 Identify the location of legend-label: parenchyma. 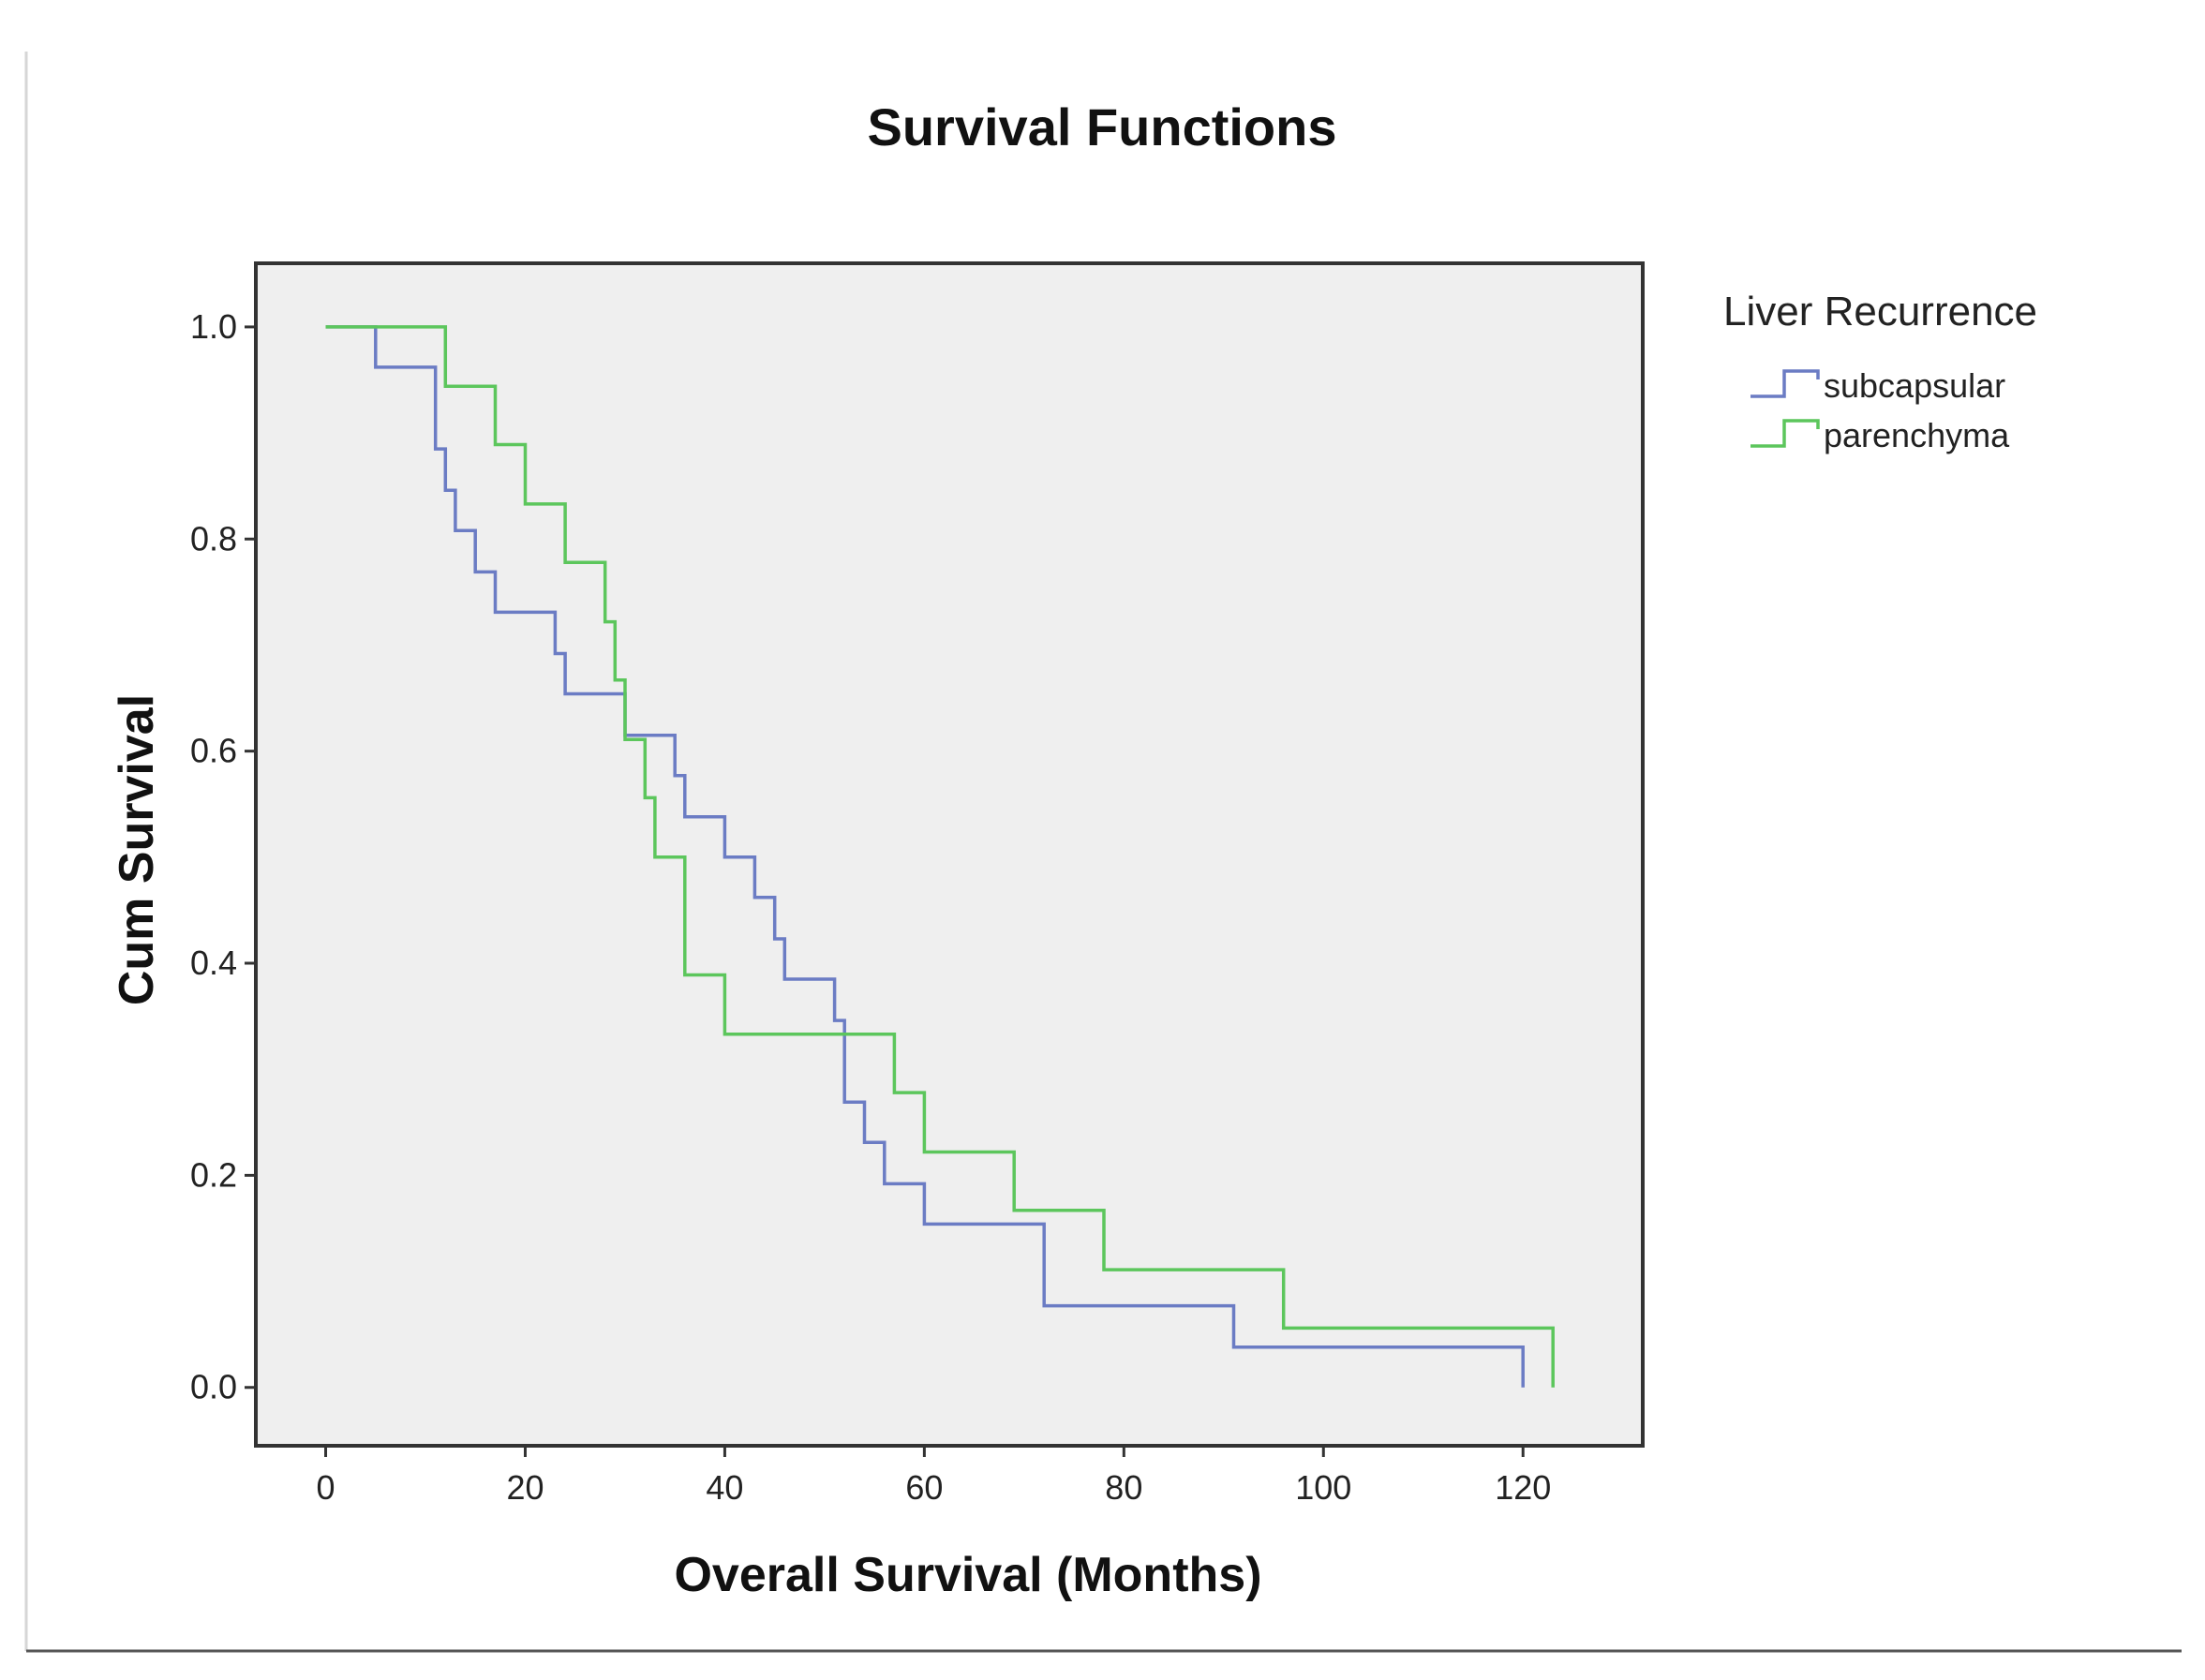
(1917, 435).